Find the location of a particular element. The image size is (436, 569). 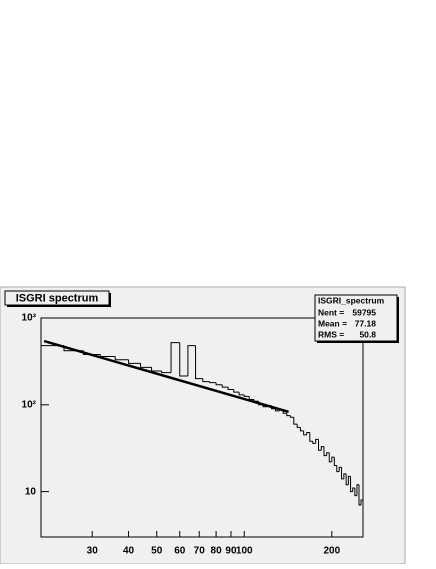

x-tick-label: 60 is located at coordinates (180, 551).